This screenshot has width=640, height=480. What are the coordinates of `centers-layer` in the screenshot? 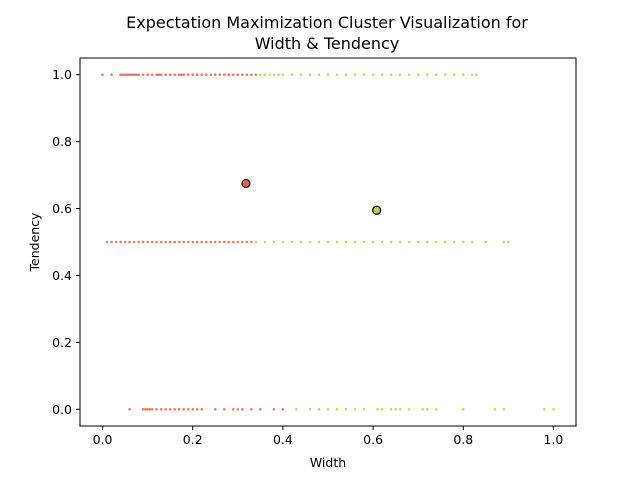 It's located at (311, 196).